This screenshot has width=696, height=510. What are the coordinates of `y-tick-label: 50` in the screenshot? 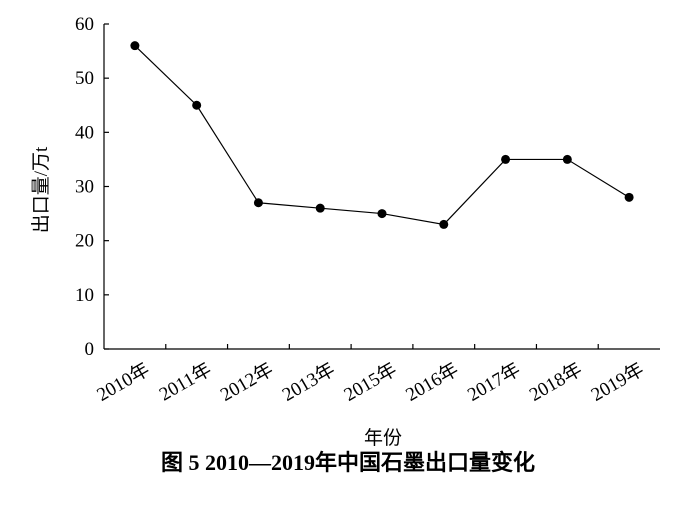 It's located at (84, 78).